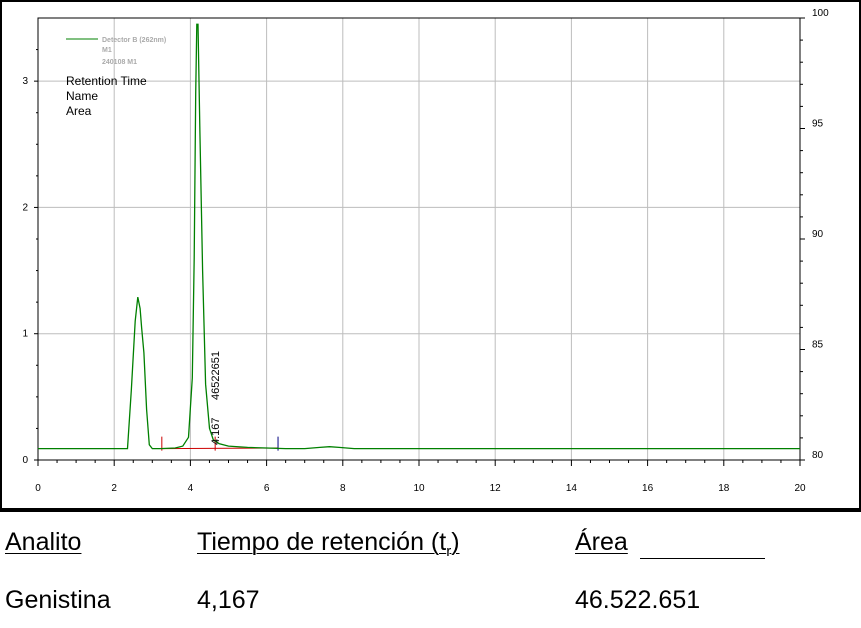  I want to click on legend-field: Area, so click(79, 111).